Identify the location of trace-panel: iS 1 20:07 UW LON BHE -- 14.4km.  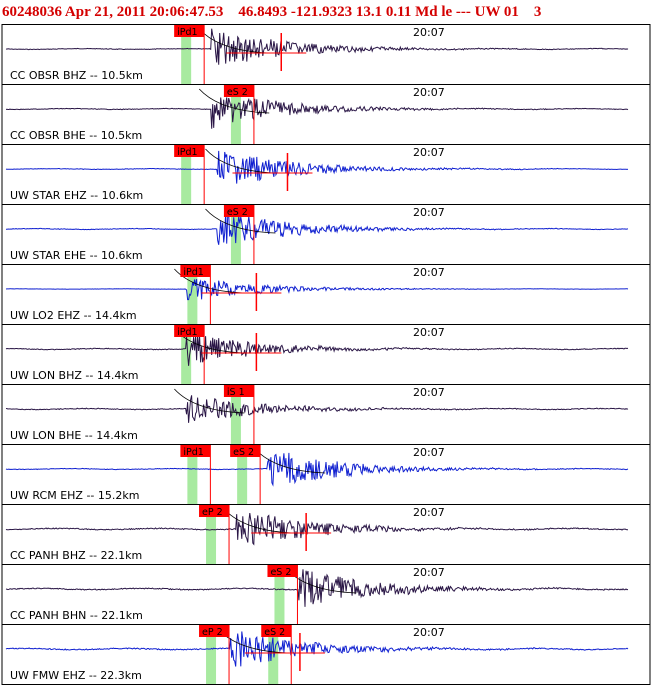
(326, 414).